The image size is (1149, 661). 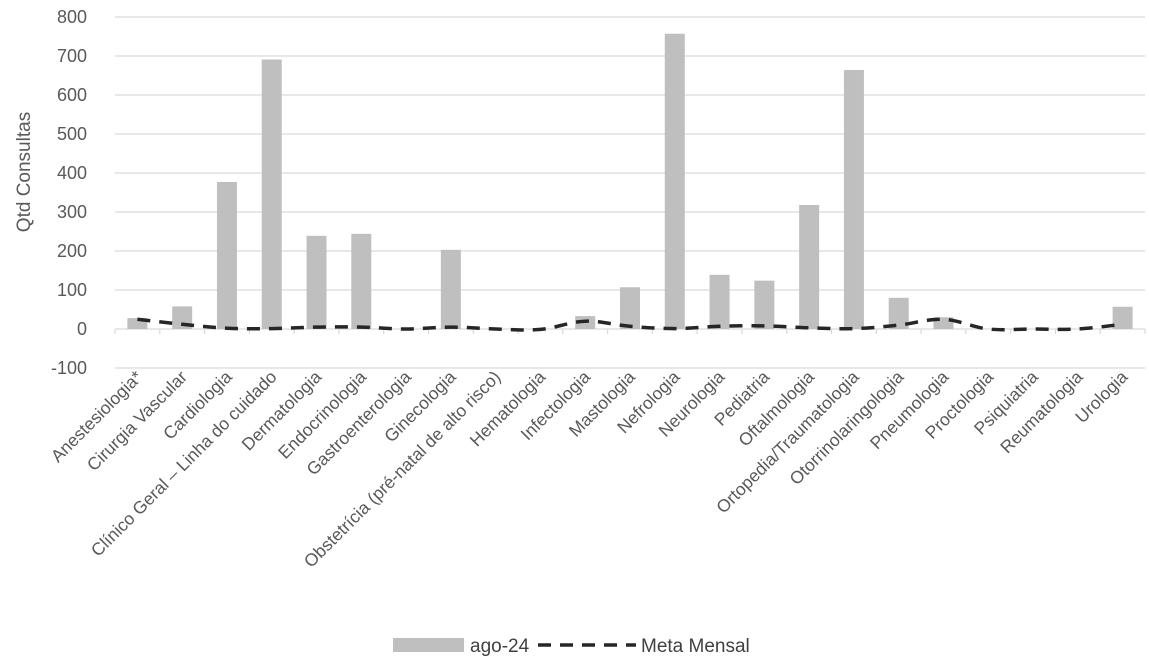 I want to click on target-line-series, so click(x=630, y=324).